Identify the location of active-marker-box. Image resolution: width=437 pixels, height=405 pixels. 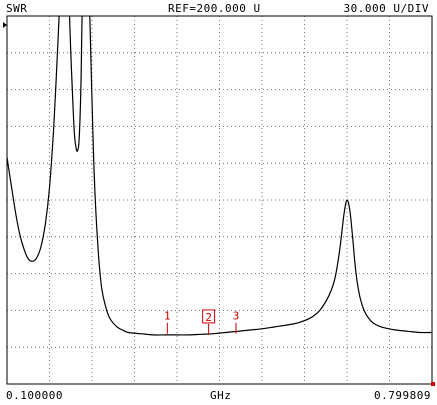
(209, 316).